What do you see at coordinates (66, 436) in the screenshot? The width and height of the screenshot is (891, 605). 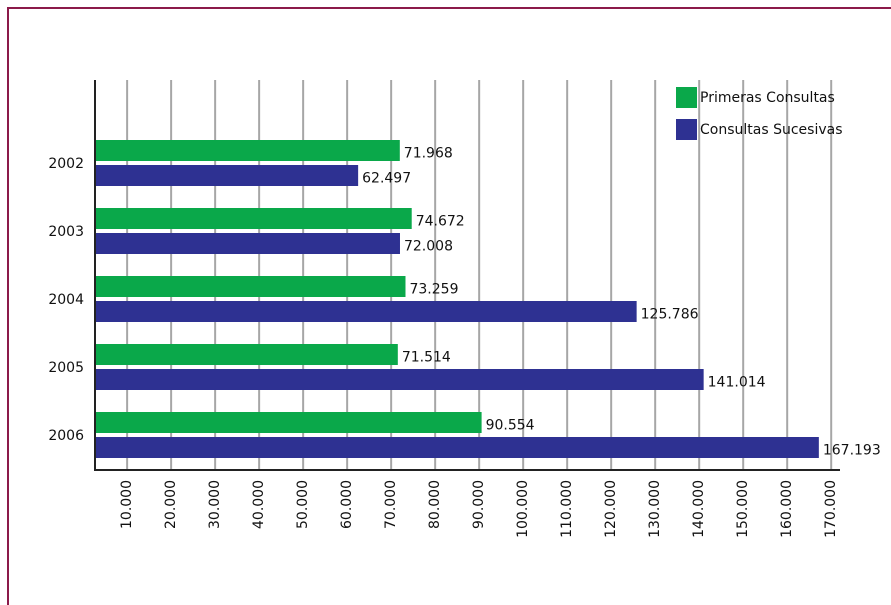 I see `y-tick-label: 2006` at bounding box center [66, 436].